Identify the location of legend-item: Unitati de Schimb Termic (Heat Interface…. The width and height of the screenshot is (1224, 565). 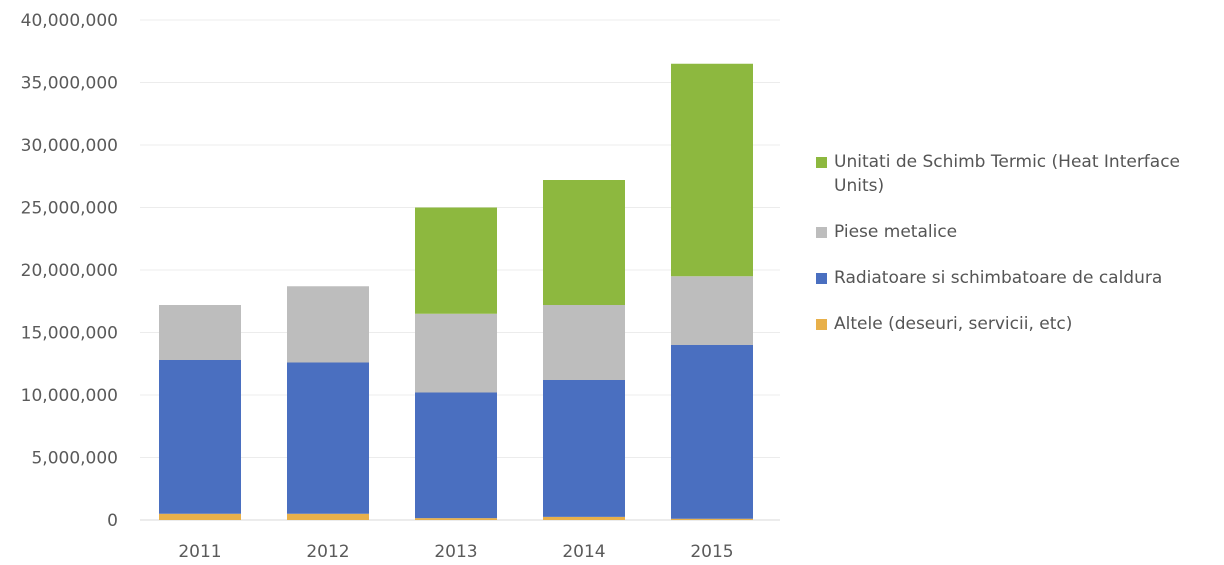
(1014, 174).